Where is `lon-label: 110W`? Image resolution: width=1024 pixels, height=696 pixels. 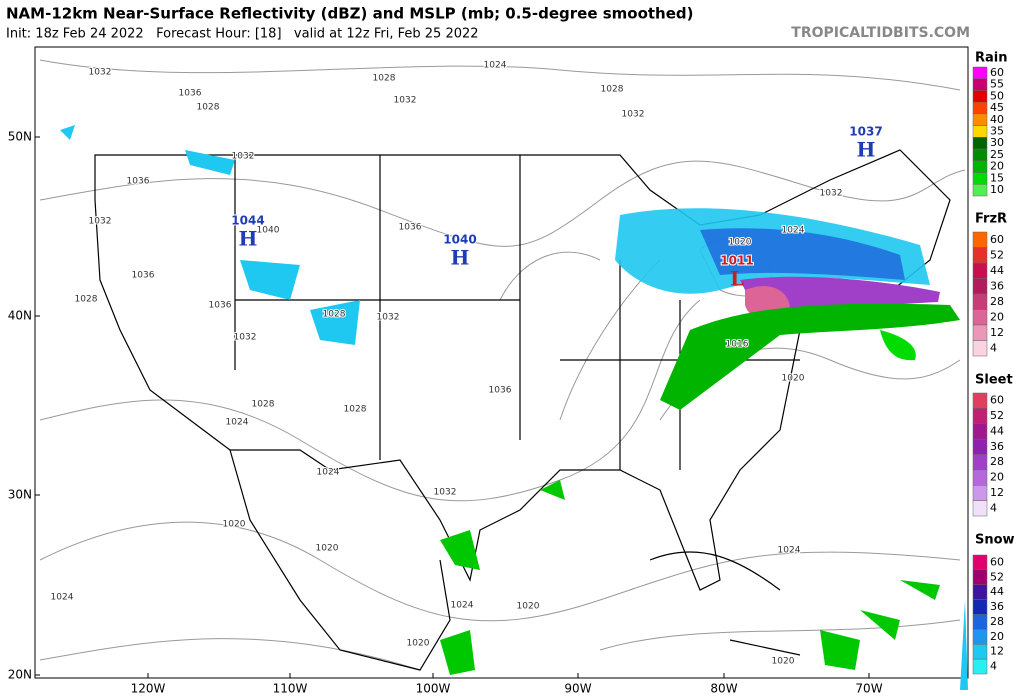 lon-label: 110W is located at coordinates (290, 689).